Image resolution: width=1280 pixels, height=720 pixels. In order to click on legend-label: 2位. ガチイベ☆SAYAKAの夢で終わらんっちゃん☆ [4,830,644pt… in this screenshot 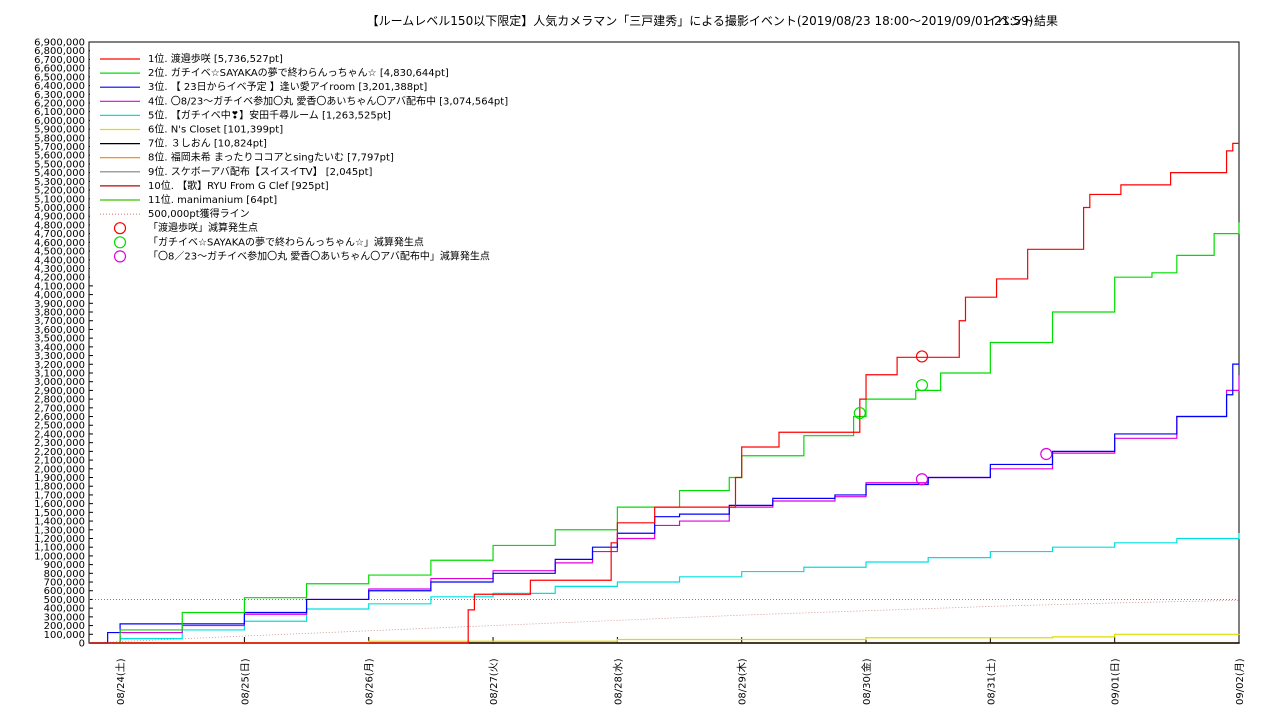, I will do `click(298, 72)`.